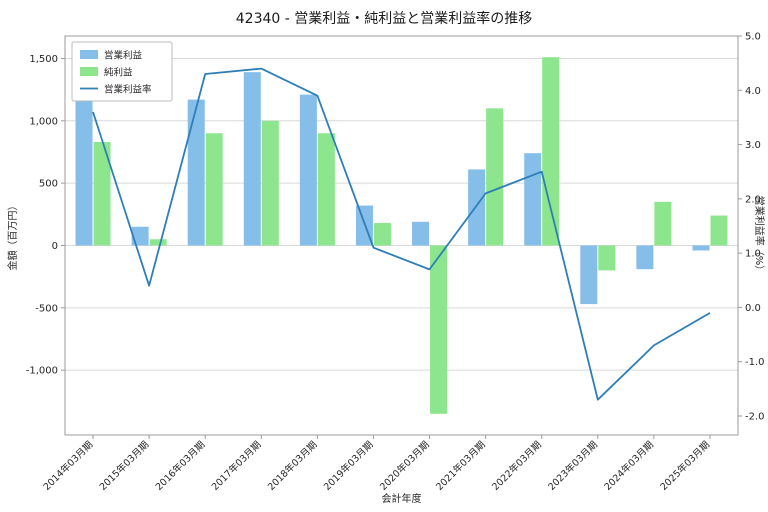  Describe the element at coordinates (382, 234) in the screenshot. I see `bar-純利益-2019年03月期` at that location.